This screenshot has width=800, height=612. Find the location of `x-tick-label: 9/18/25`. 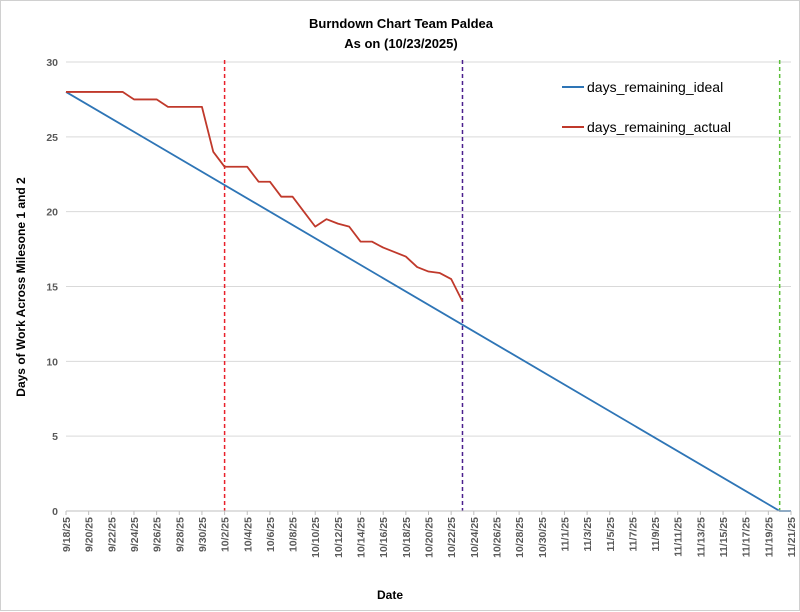

x-tick-label: 9/18/25 is located at coordinates (67, 534).